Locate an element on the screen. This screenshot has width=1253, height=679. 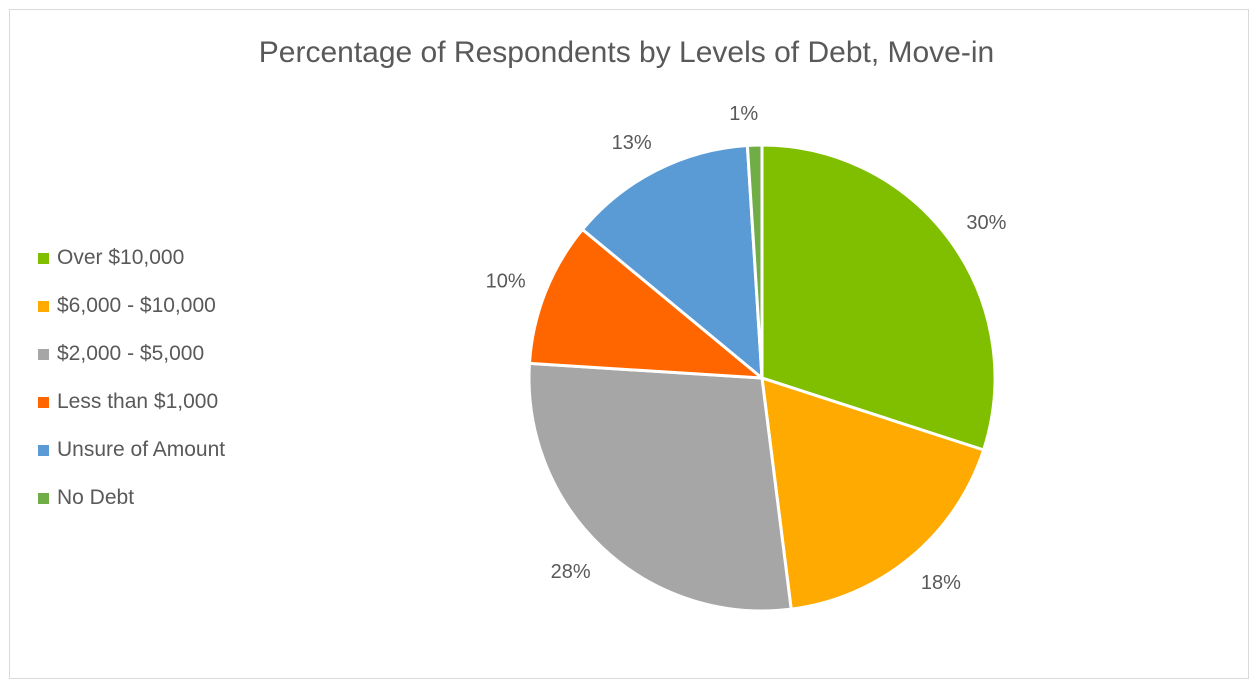
legend-item-6000-10000: $6,000 - $10,000 is located at coordinates (131, 306).